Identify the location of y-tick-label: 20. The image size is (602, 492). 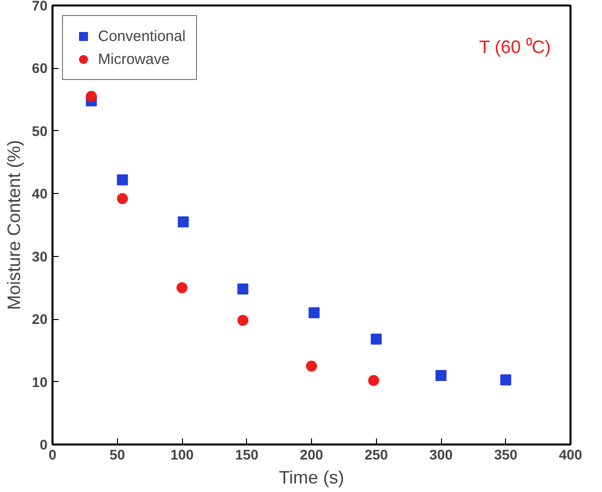
(40, 319).